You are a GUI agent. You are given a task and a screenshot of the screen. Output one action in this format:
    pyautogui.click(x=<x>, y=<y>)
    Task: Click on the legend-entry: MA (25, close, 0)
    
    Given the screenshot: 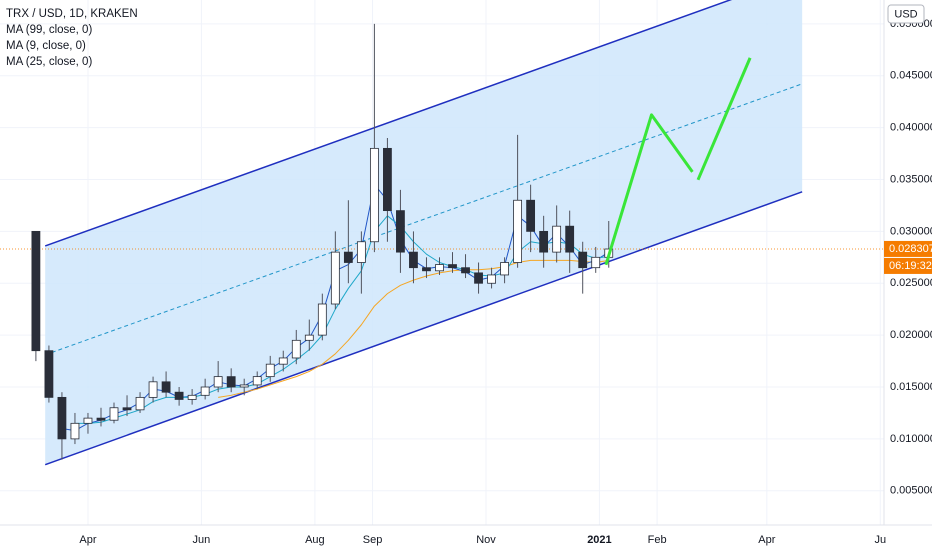 What is the action you would take?
    pyautogui.click(x=49, y=62)
    